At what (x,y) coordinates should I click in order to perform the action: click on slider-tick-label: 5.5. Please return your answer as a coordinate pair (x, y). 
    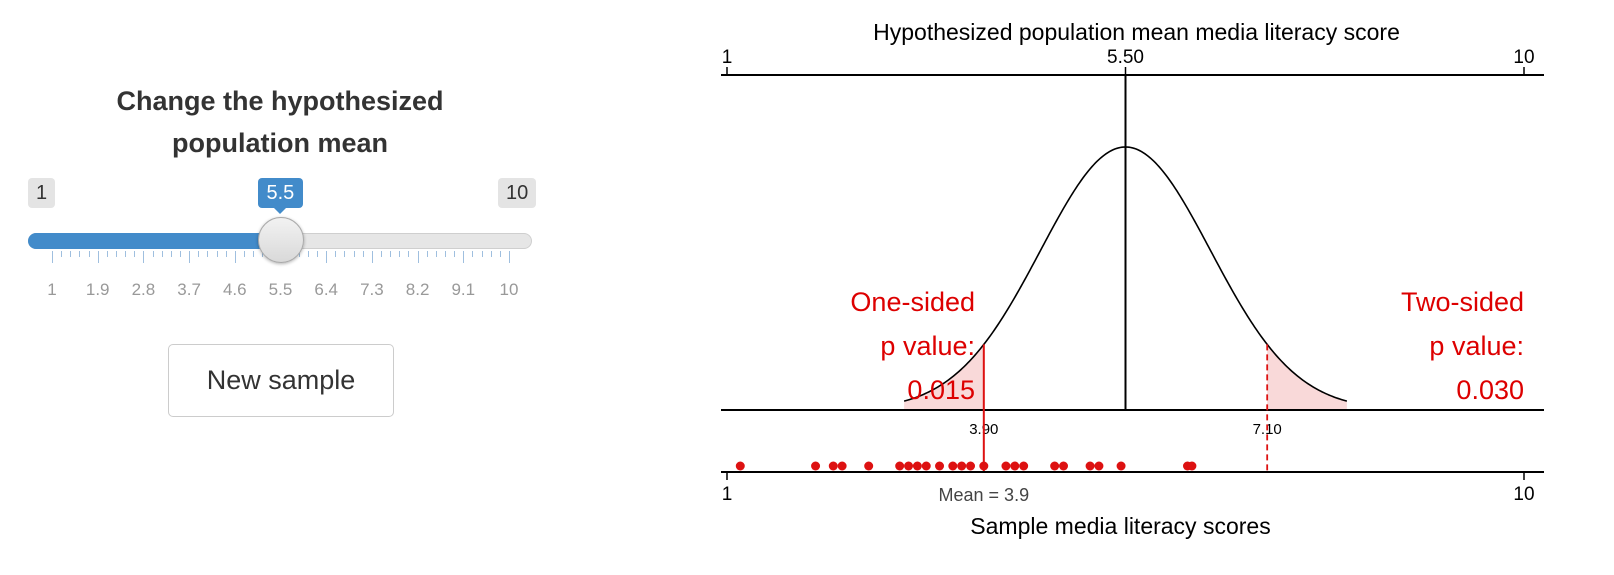
    Looking at the image, I should click on (280, 289).